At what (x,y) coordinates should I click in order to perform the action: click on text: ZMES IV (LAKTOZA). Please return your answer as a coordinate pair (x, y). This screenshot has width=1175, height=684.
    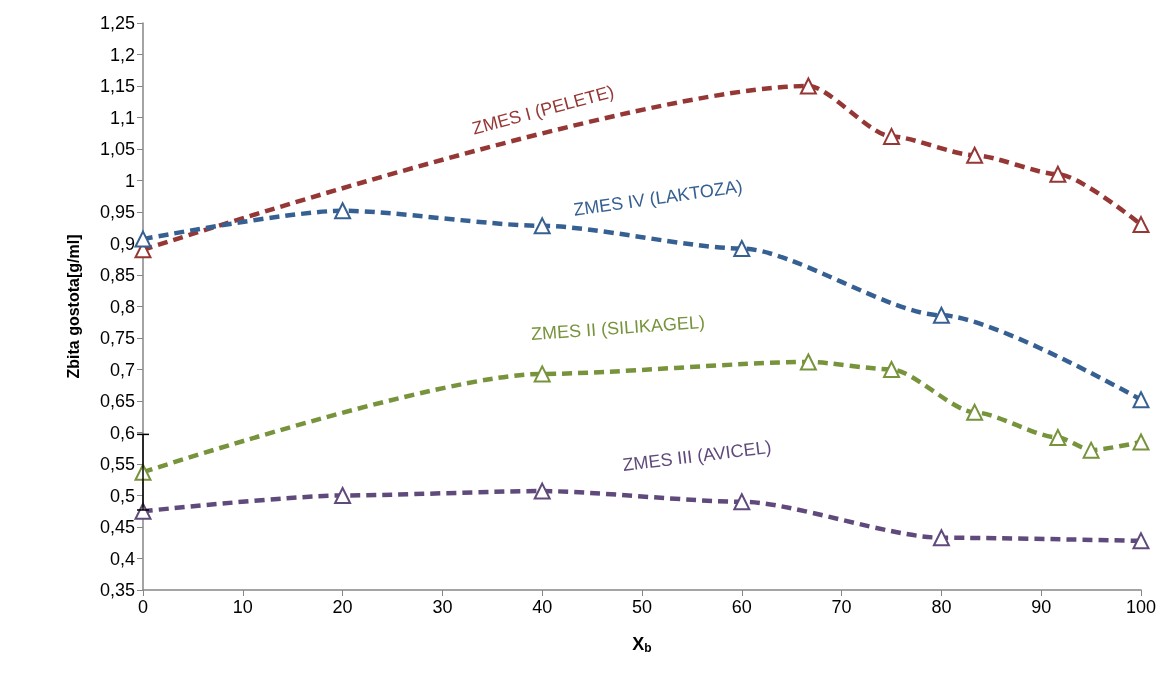
    Looking at the image, I should click on (658, 198).